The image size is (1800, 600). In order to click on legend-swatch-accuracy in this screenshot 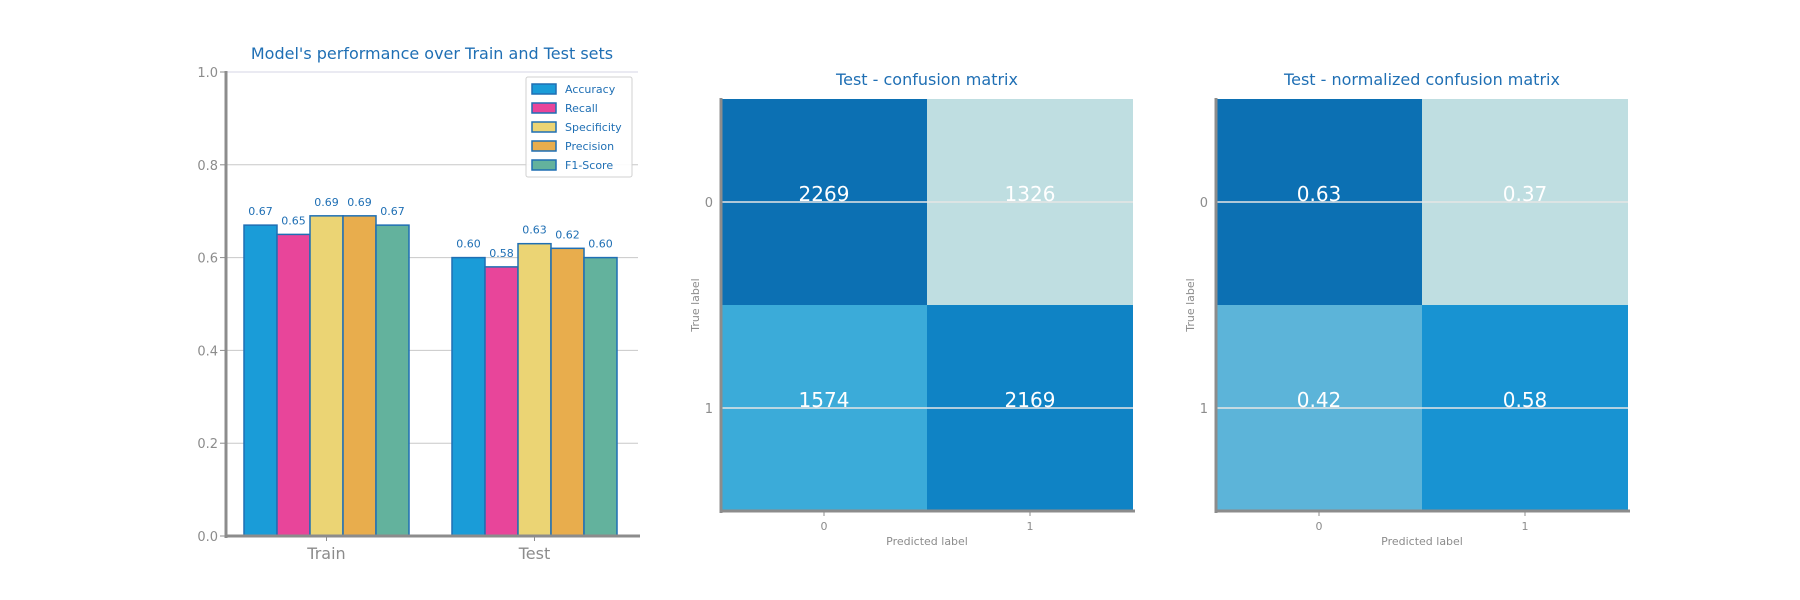, I will do `click(544, 89)`.